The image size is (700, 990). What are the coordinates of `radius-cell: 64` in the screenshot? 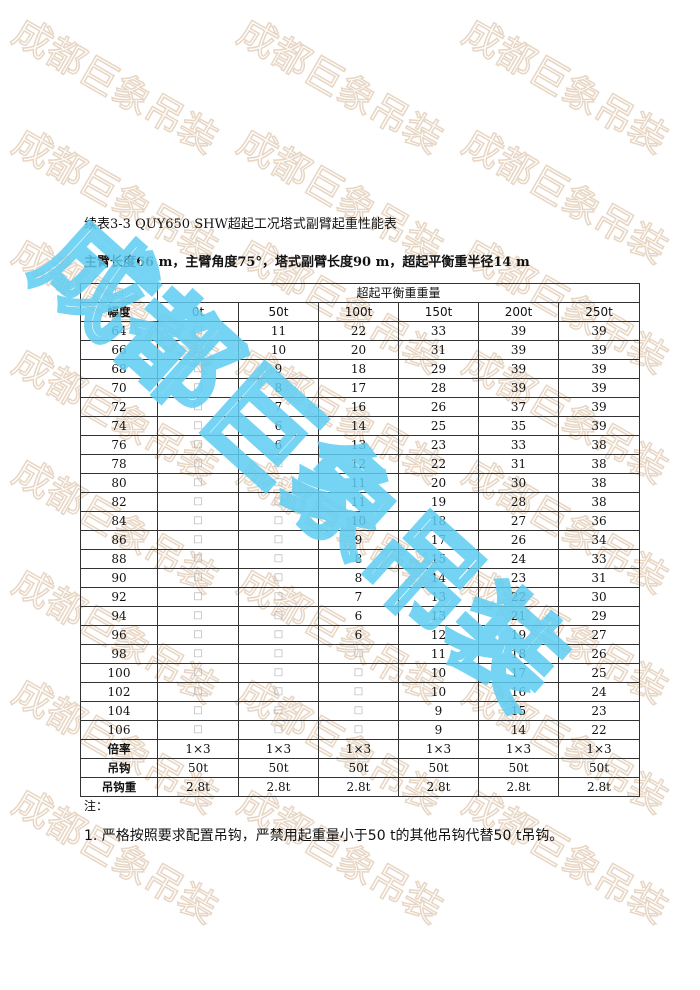 It's located at (119, 331).